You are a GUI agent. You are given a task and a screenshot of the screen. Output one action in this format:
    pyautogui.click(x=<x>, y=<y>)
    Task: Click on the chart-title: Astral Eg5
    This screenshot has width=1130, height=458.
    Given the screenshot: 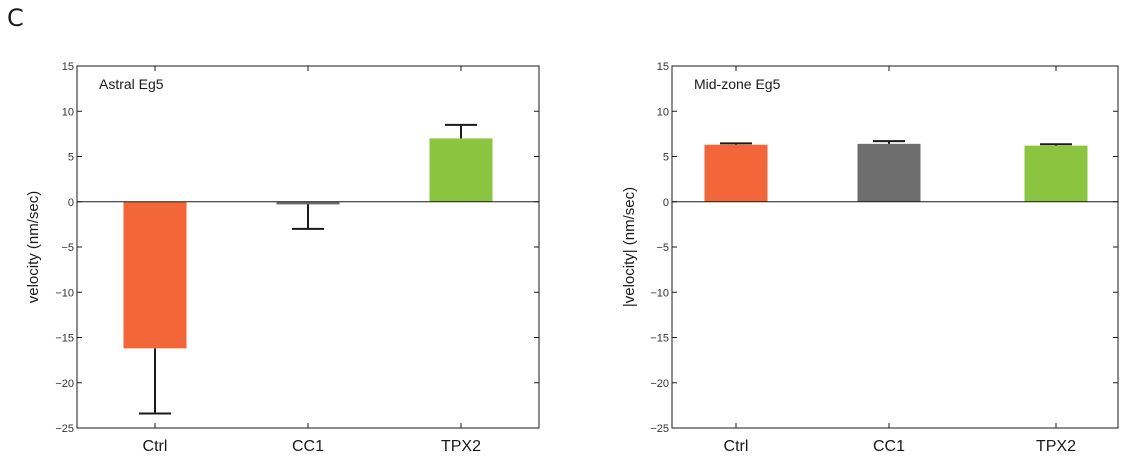 What is the action you would take?
    pyautogui.click(x=131, y=84)
    